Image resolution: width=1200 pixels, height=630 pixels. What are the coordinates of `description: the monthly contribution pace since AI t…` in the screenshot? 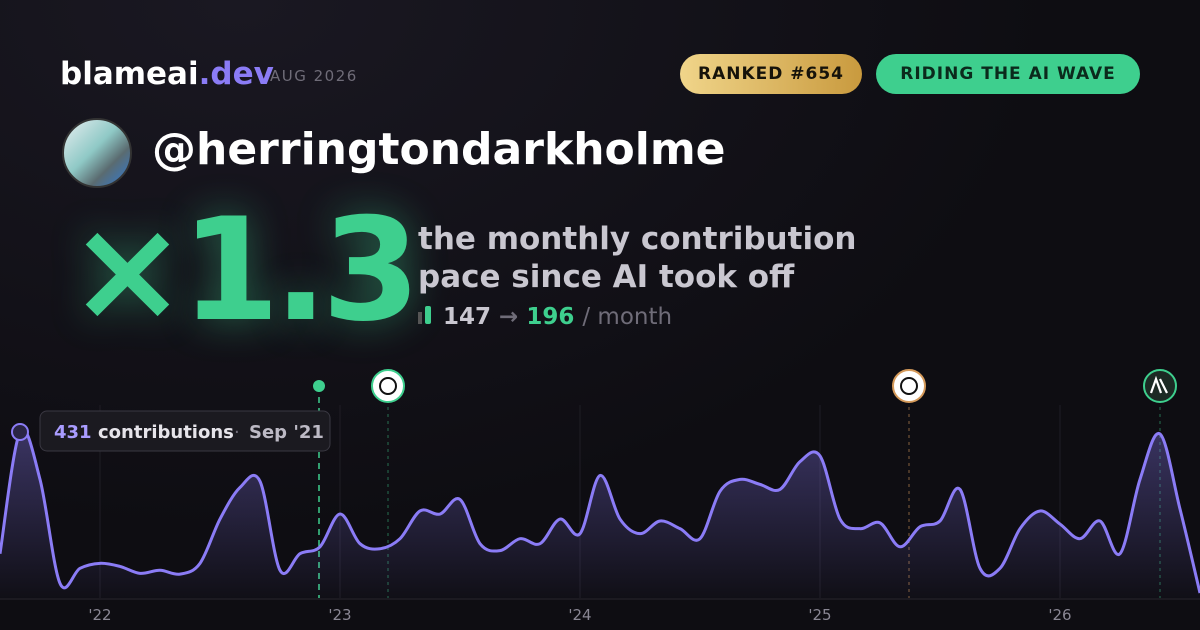 It's located at (637, 258).